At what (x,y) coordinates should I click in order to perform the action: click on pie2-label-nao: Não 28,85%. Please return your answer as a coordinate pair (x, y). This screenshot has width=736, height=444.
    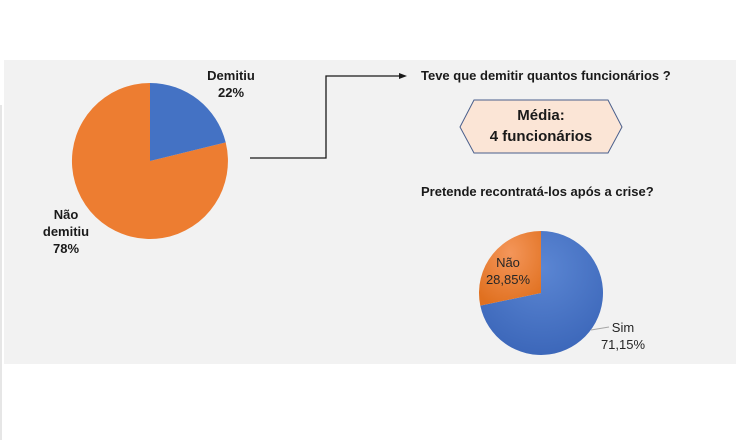
    Looking at the image, I should click on (508, 271).